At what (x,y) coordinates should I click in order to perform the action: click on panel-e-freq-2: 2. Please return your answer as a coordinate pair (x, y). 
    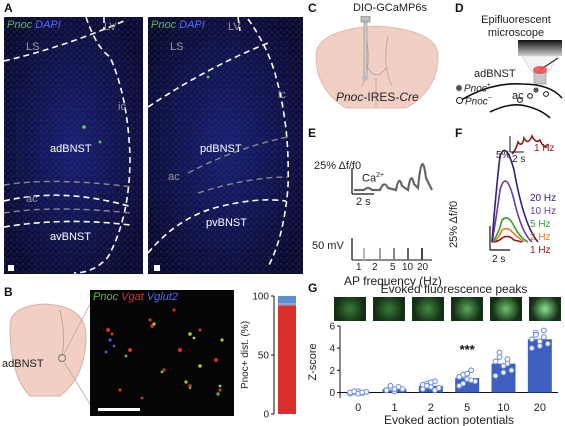
    Looking at the image, I should click on (375, 267).